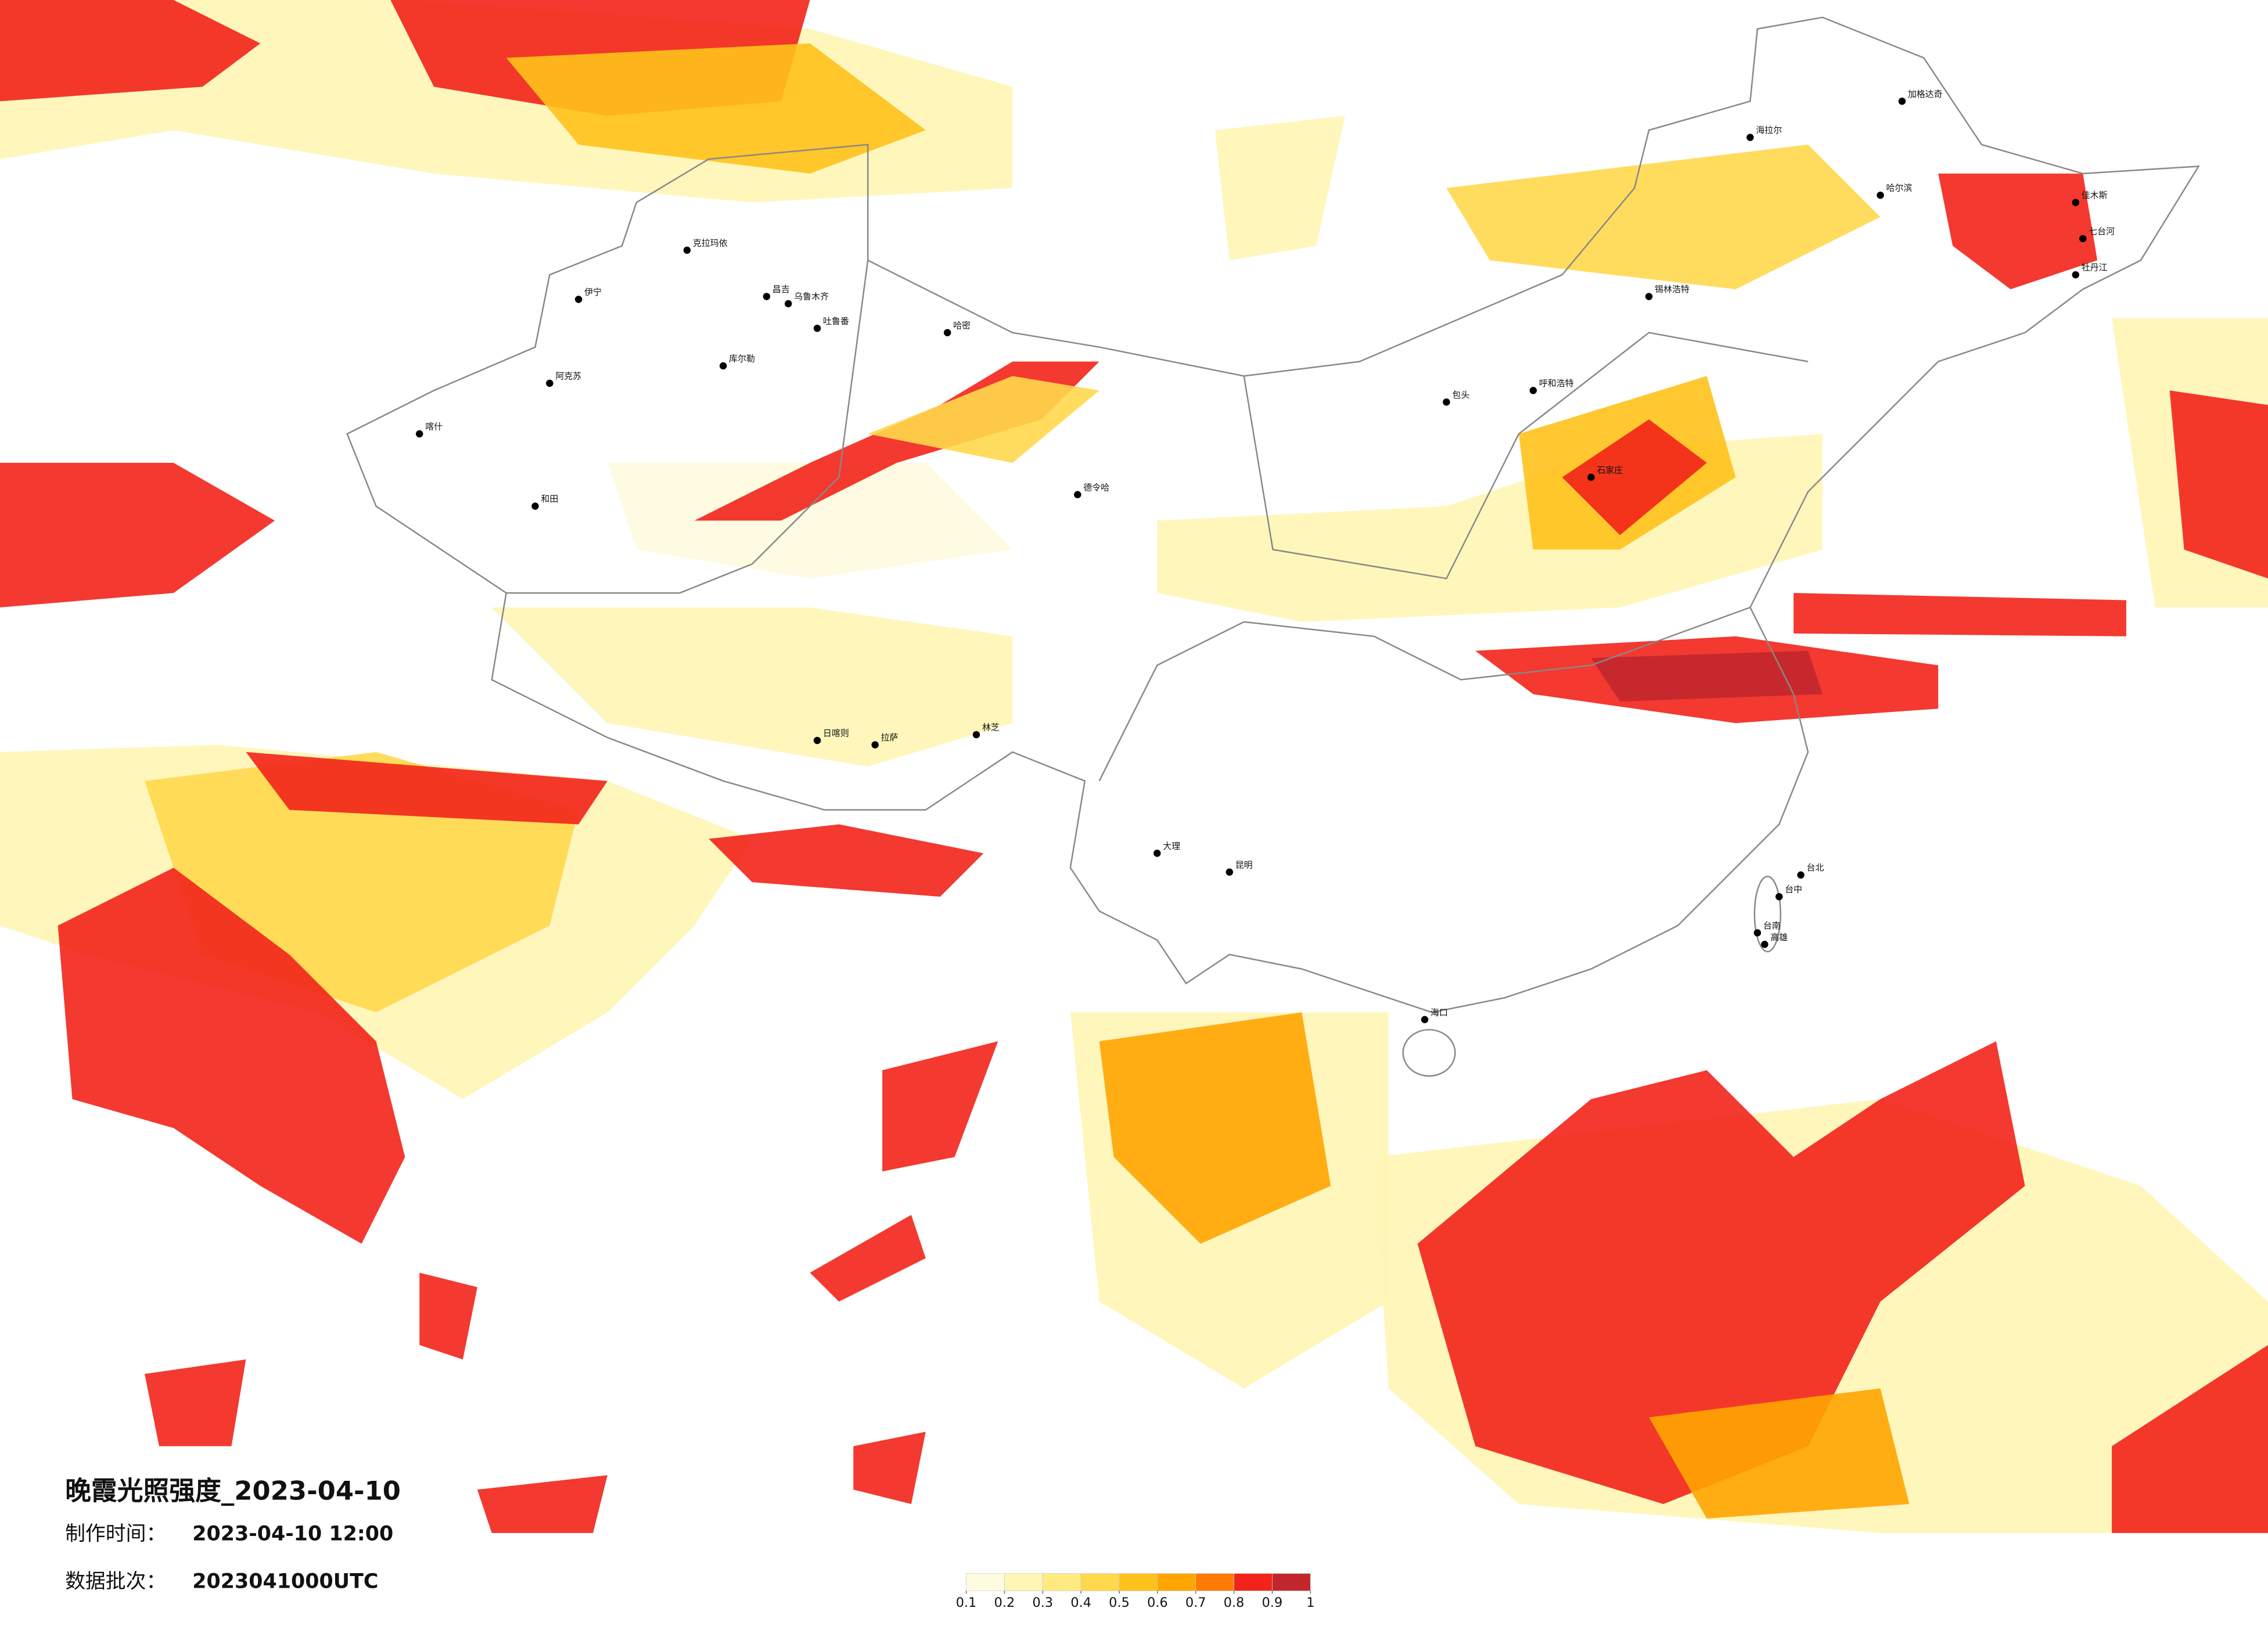  What do you see at coordinates (434, 427) in the screenshot?
I see `city-label: 喀什` at bounding box center [434, 427].